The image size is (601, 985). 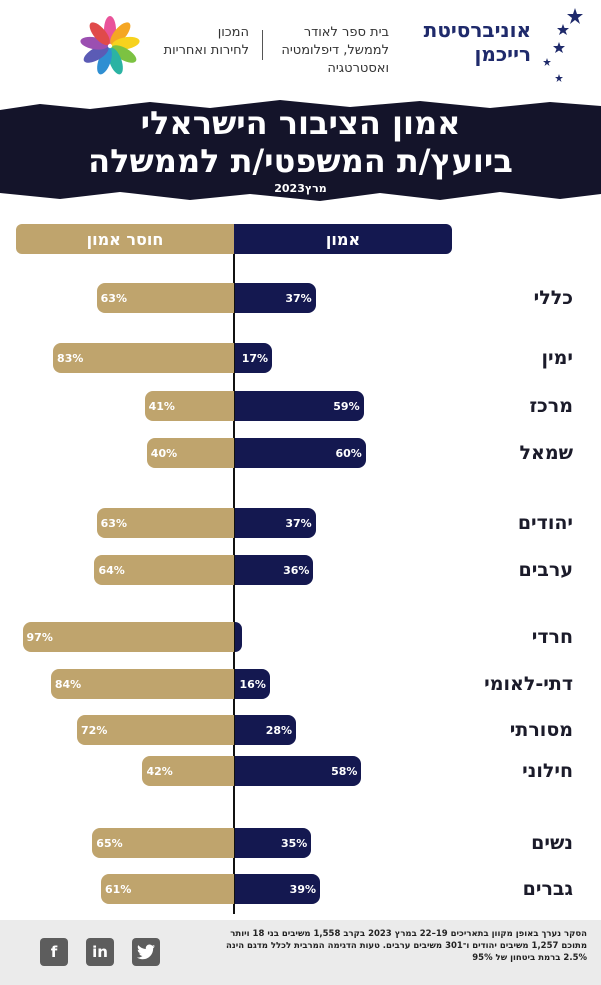 I want to click on linkedin-icon: in, so click(x=100, y=952).